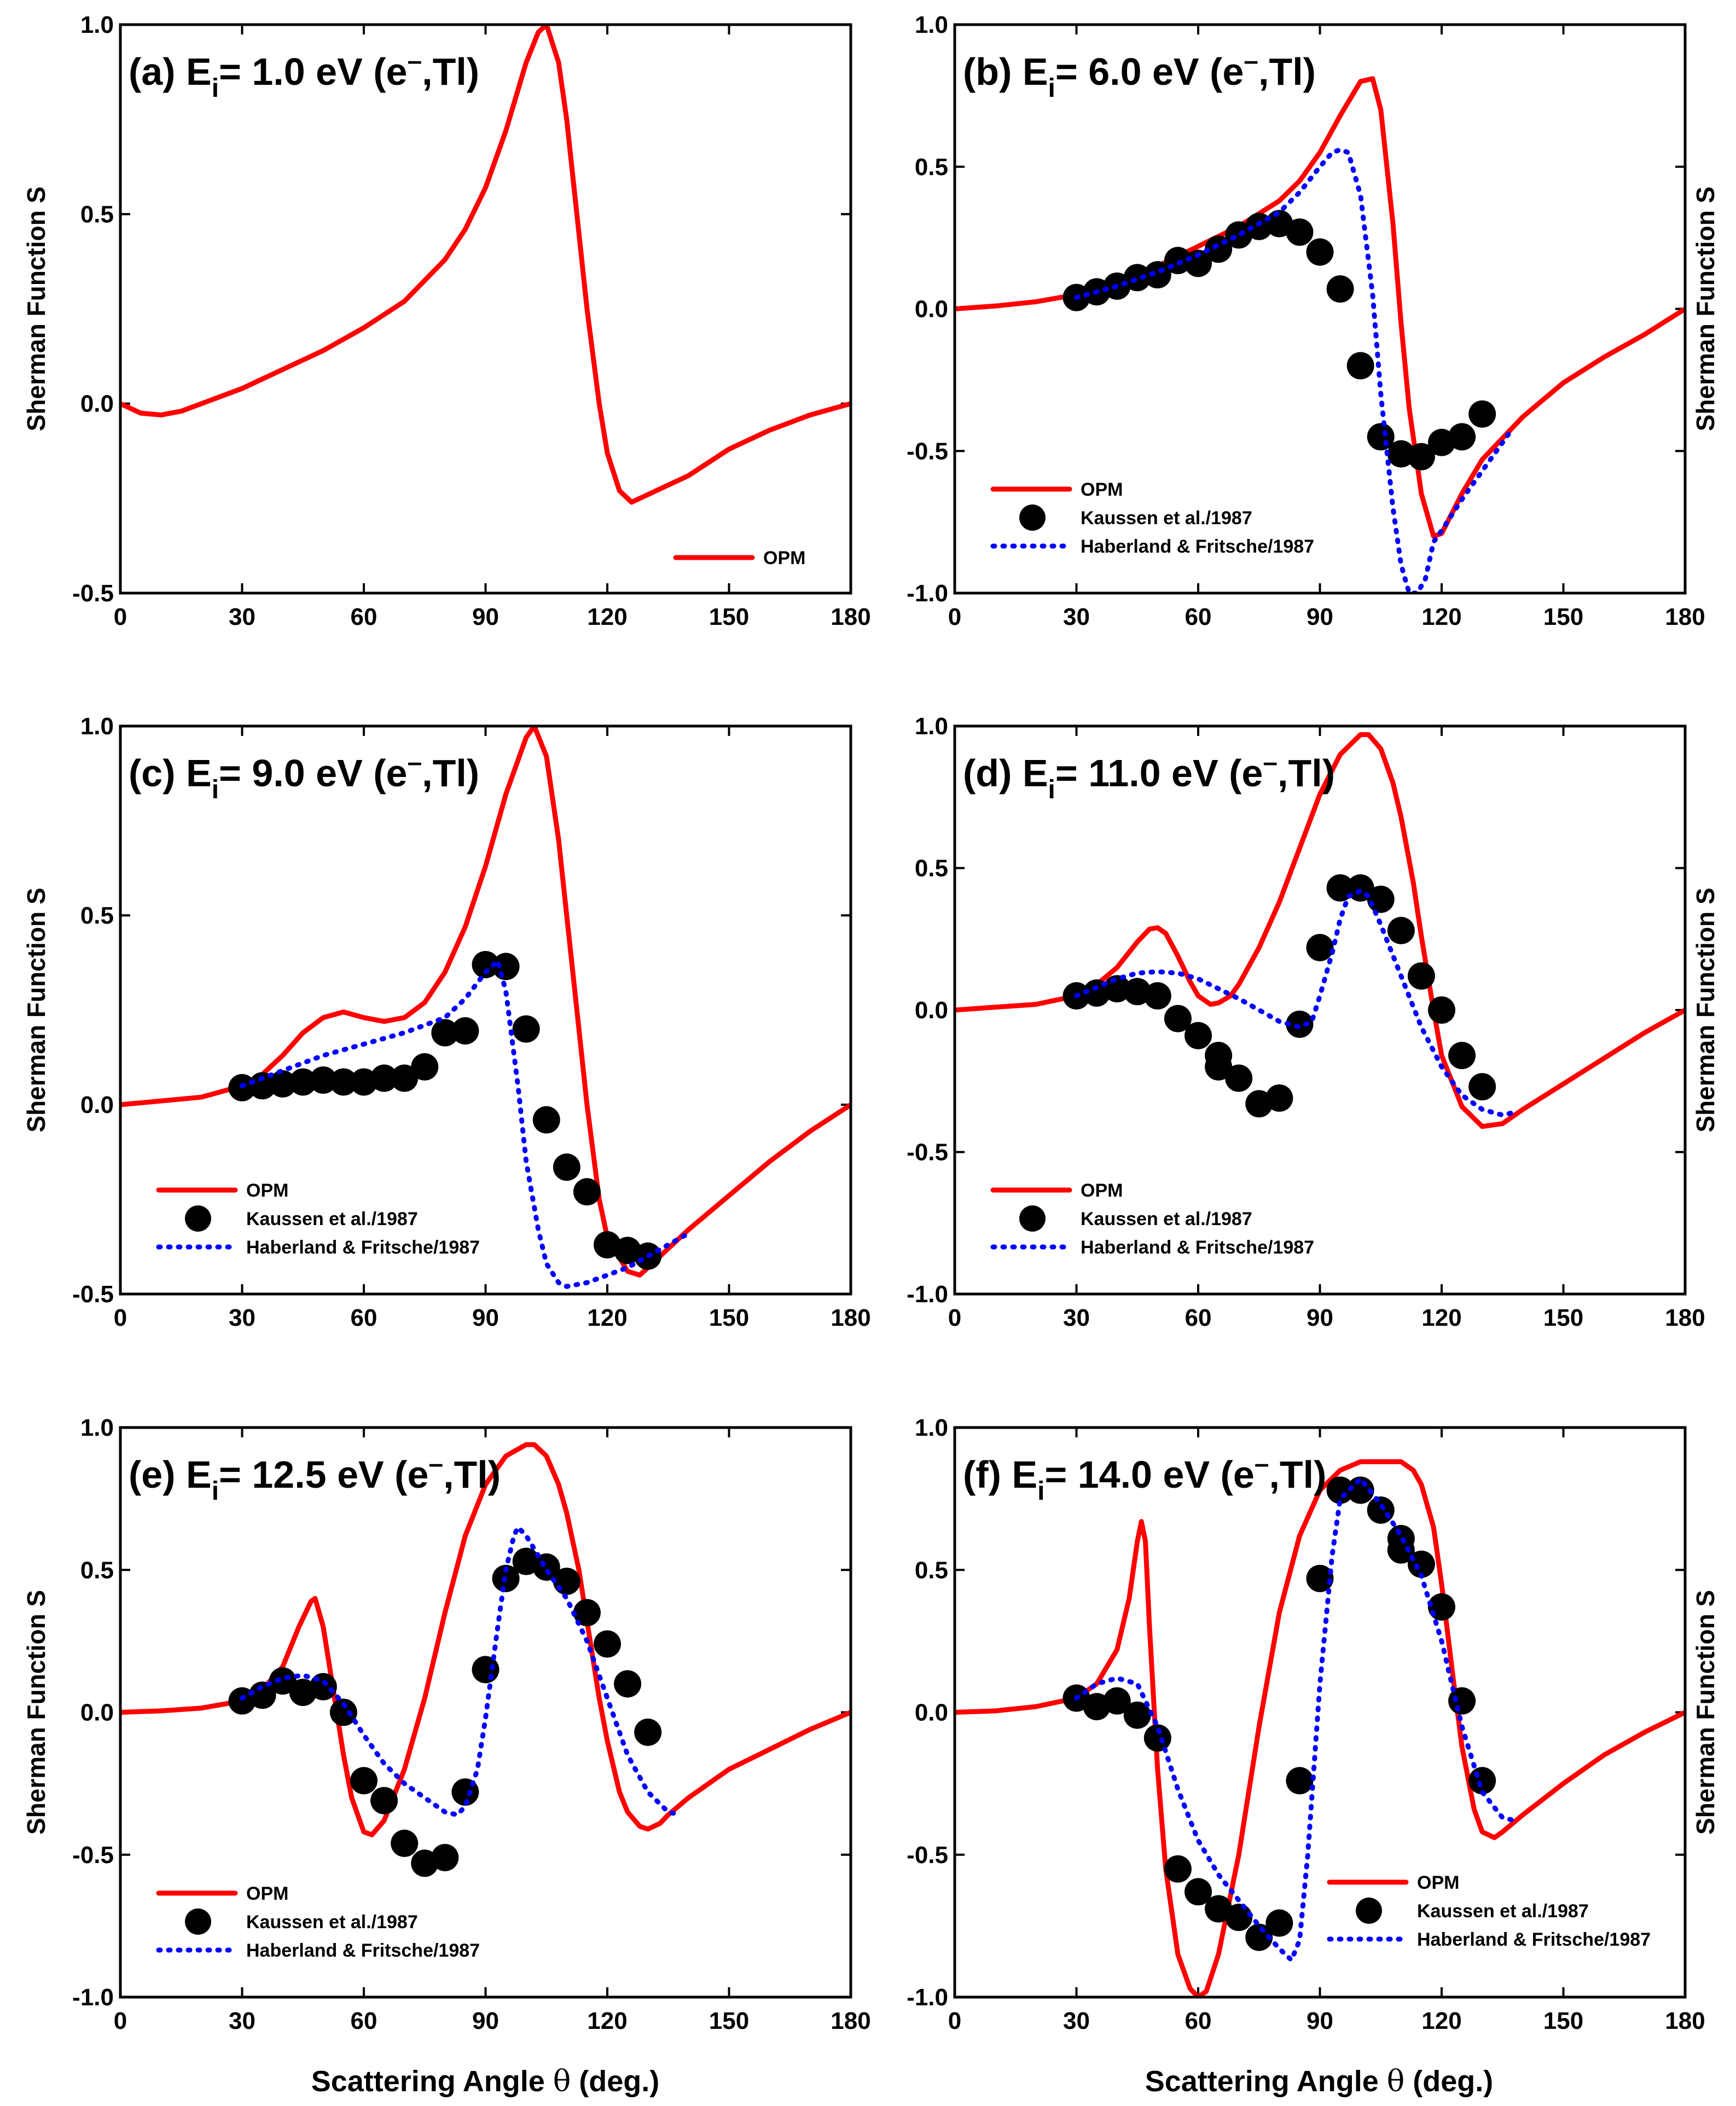  Describe the element at coordinates (1139, 75) in the screenshot. I see `panel-title: (b) Ei= 6.0 eV (e–,Tl)` at that location.